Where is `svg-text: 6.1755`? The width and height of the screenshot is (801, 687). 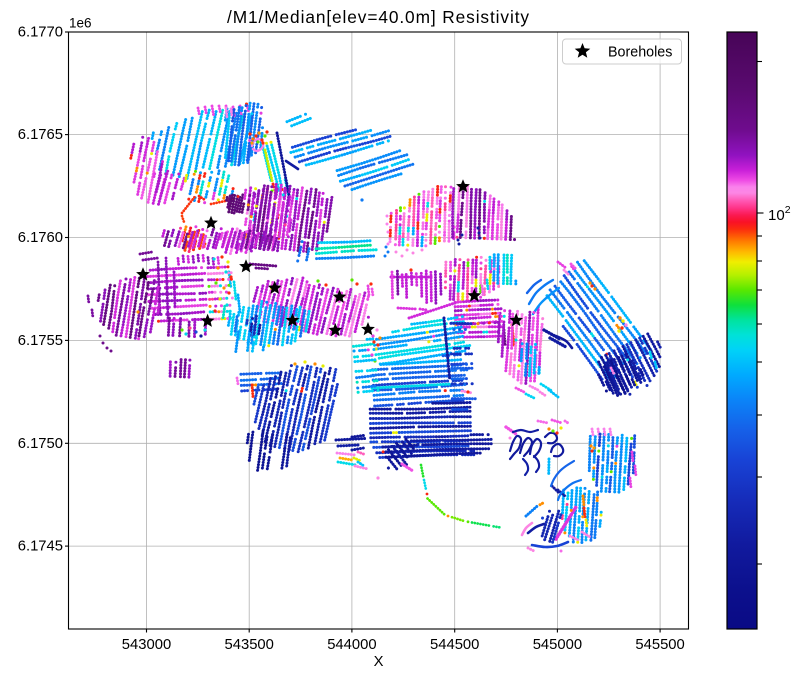
svg-text: 6.1755 is located at coordinates (40, 341).